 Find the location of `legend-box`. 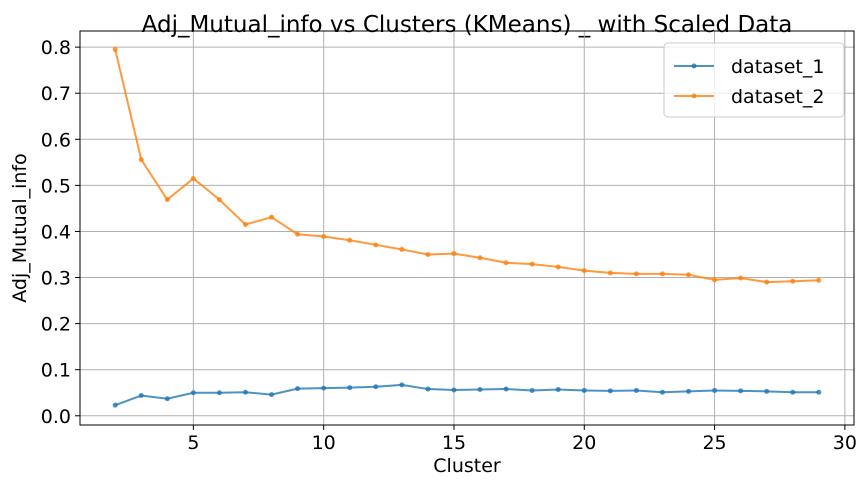

legend-box is located at coordinates (754, 80).